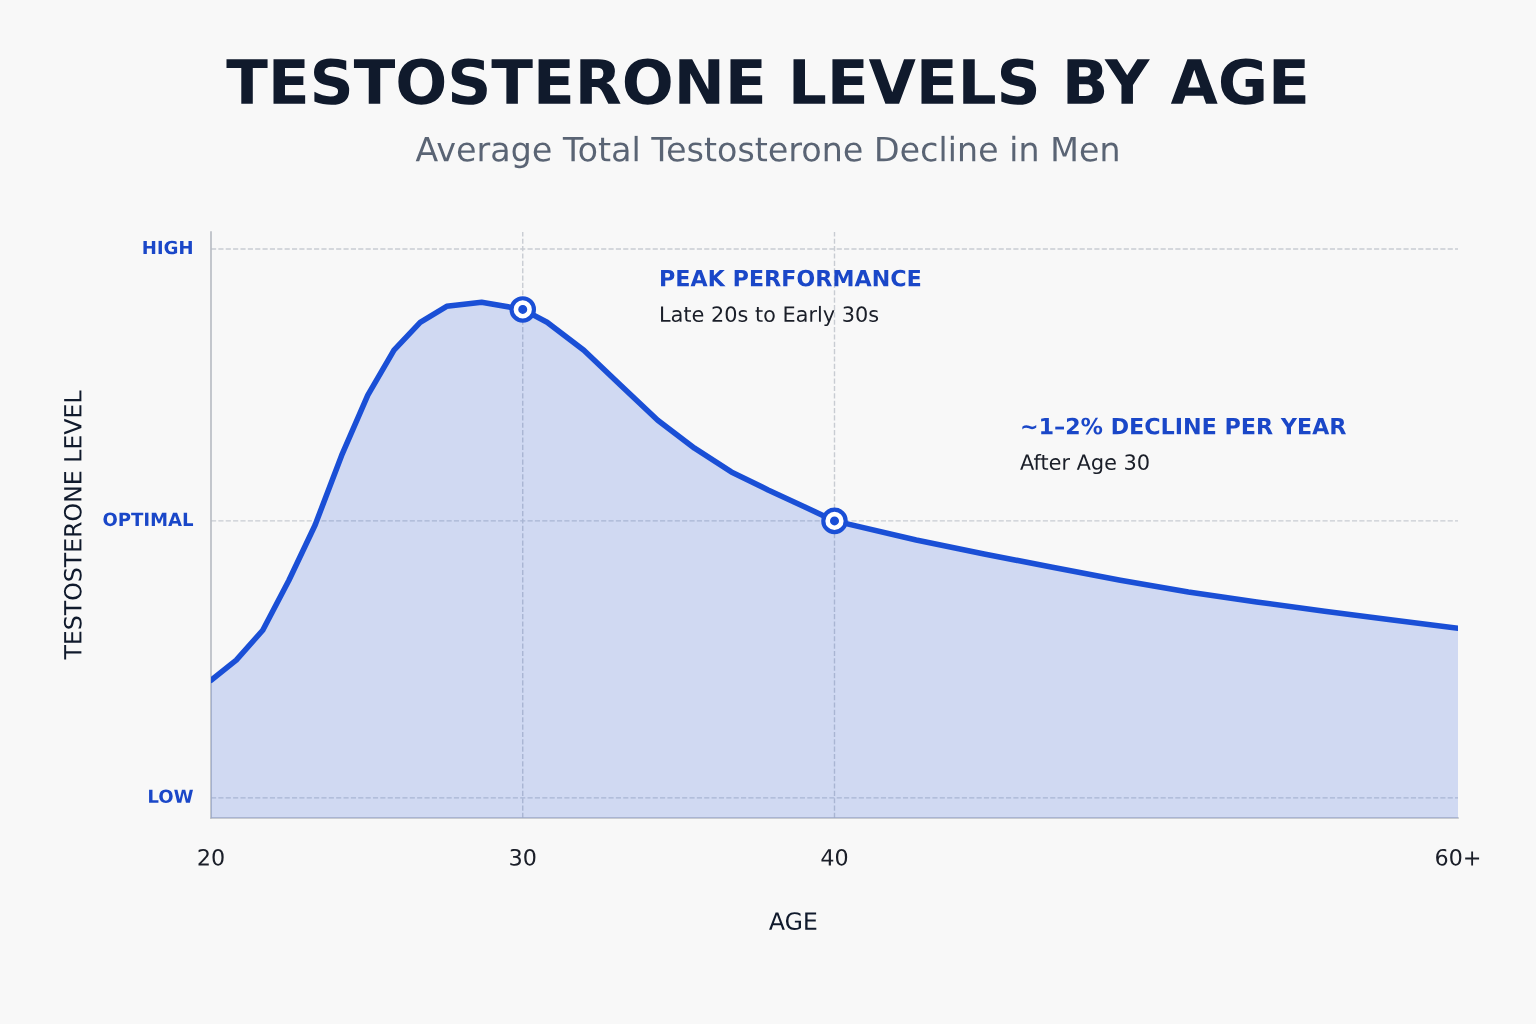 The image size is (1536, 1024). What do you see at coordinates (148, 519) in the screenshot?
I see `ref-line-label: OPTIMAL` at bounding box center [148, 519].